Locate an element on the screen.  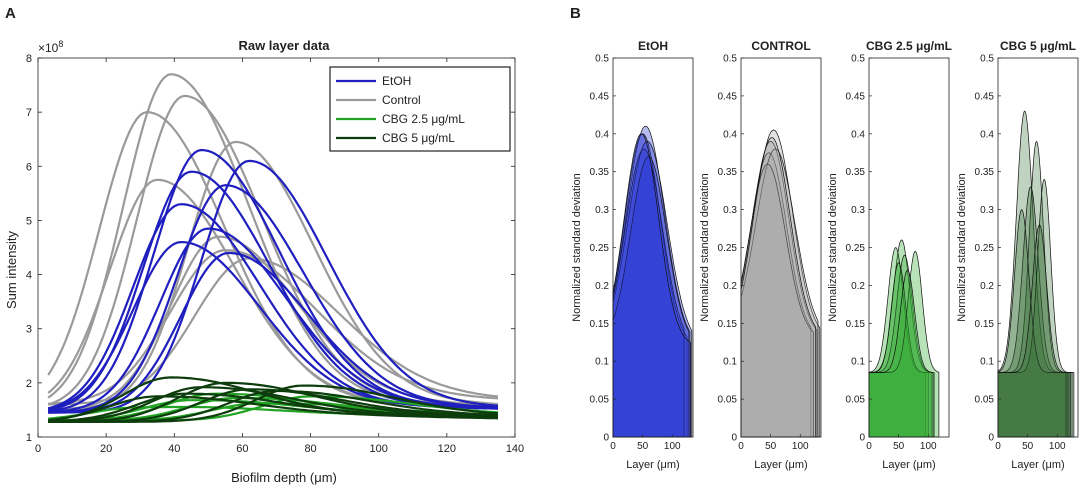
y-tick-label: 3 is located at coordinates (29, 330).